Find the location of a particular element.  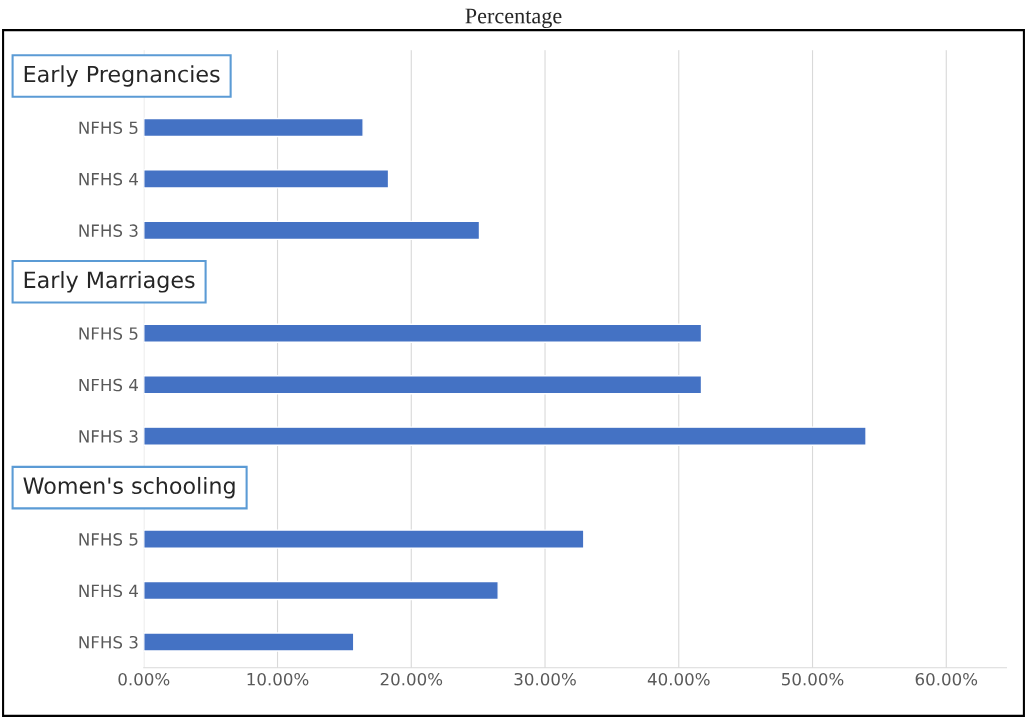

x-tick-label: 30.00% is located at coordinates (545, 679).